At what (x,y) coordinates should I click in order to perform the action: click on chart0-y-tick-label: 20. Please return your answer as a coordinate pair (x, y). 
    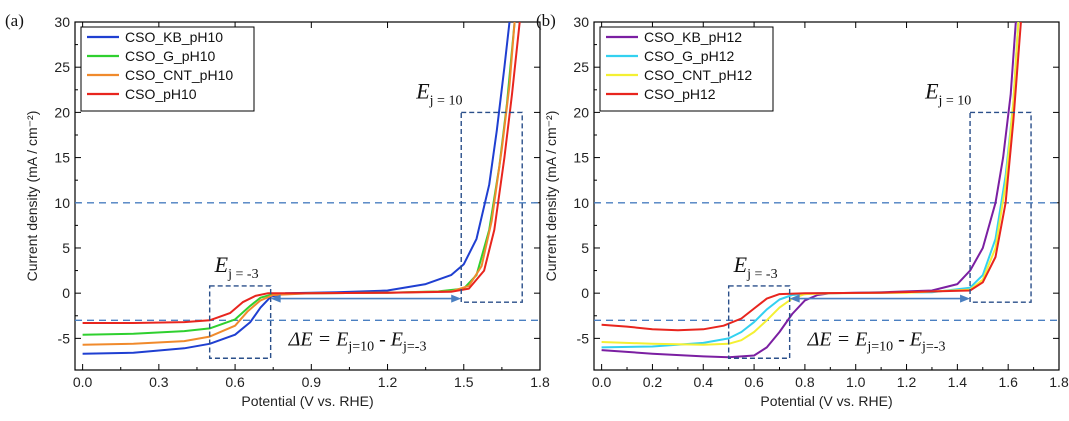
    Looking at the image, I should click on (62, 112).